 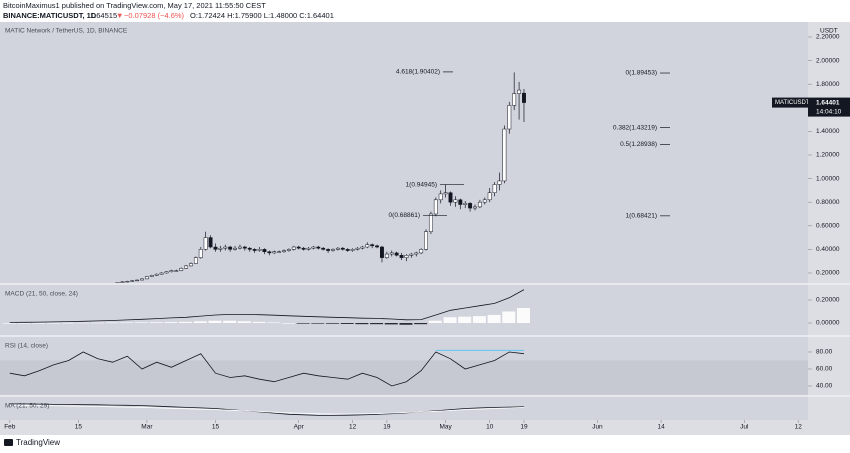 I want to click on y-tick-label: 0.60000, so click(x=828, y=225).